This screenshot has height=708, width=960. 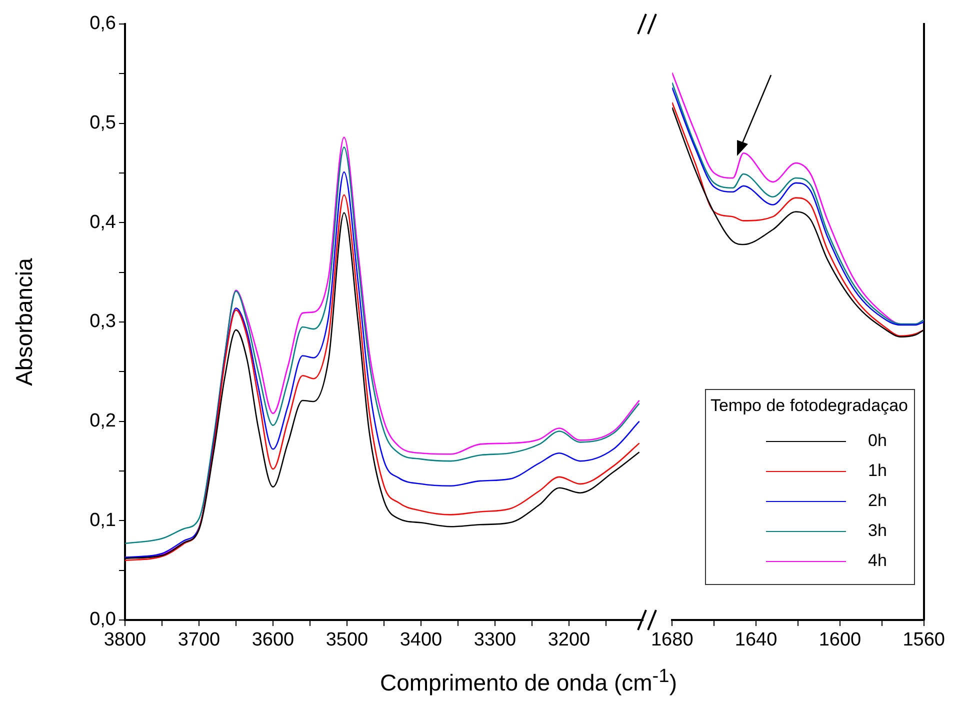 I want to click on x-tick-label: 1560, so click(x=924, y=640).